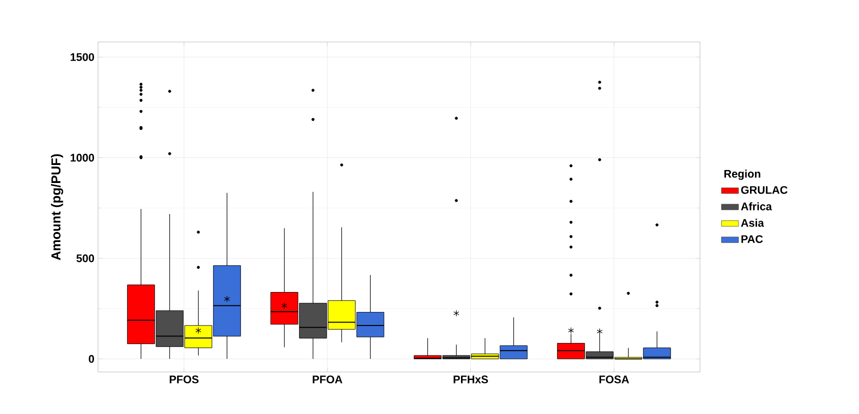 The height and width of the screenshot is (414, 859). Describe the element at coordinates (82, 158) in the screenshot. I see `y-tick-label: 1000` at that location.